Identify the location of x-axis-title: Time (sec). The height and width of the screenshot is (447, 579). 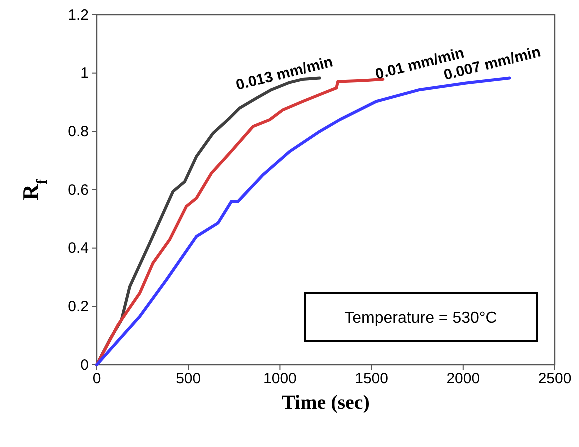
(326, 403).